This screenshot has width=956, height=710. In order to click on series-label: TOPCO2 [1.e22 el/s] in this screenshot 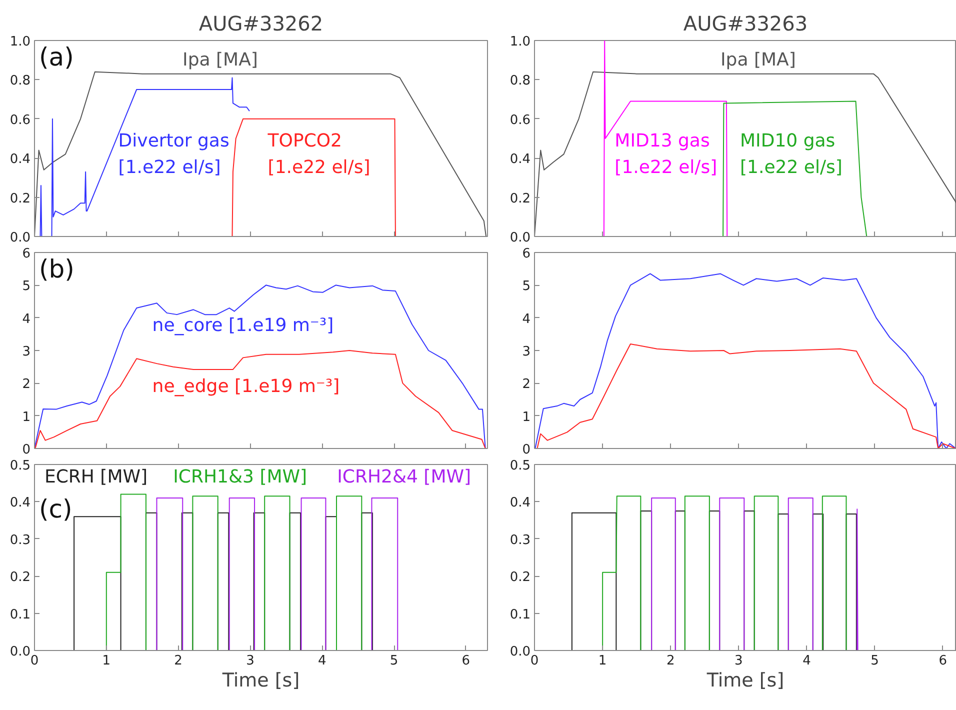, I will do `click(318, 154)`.